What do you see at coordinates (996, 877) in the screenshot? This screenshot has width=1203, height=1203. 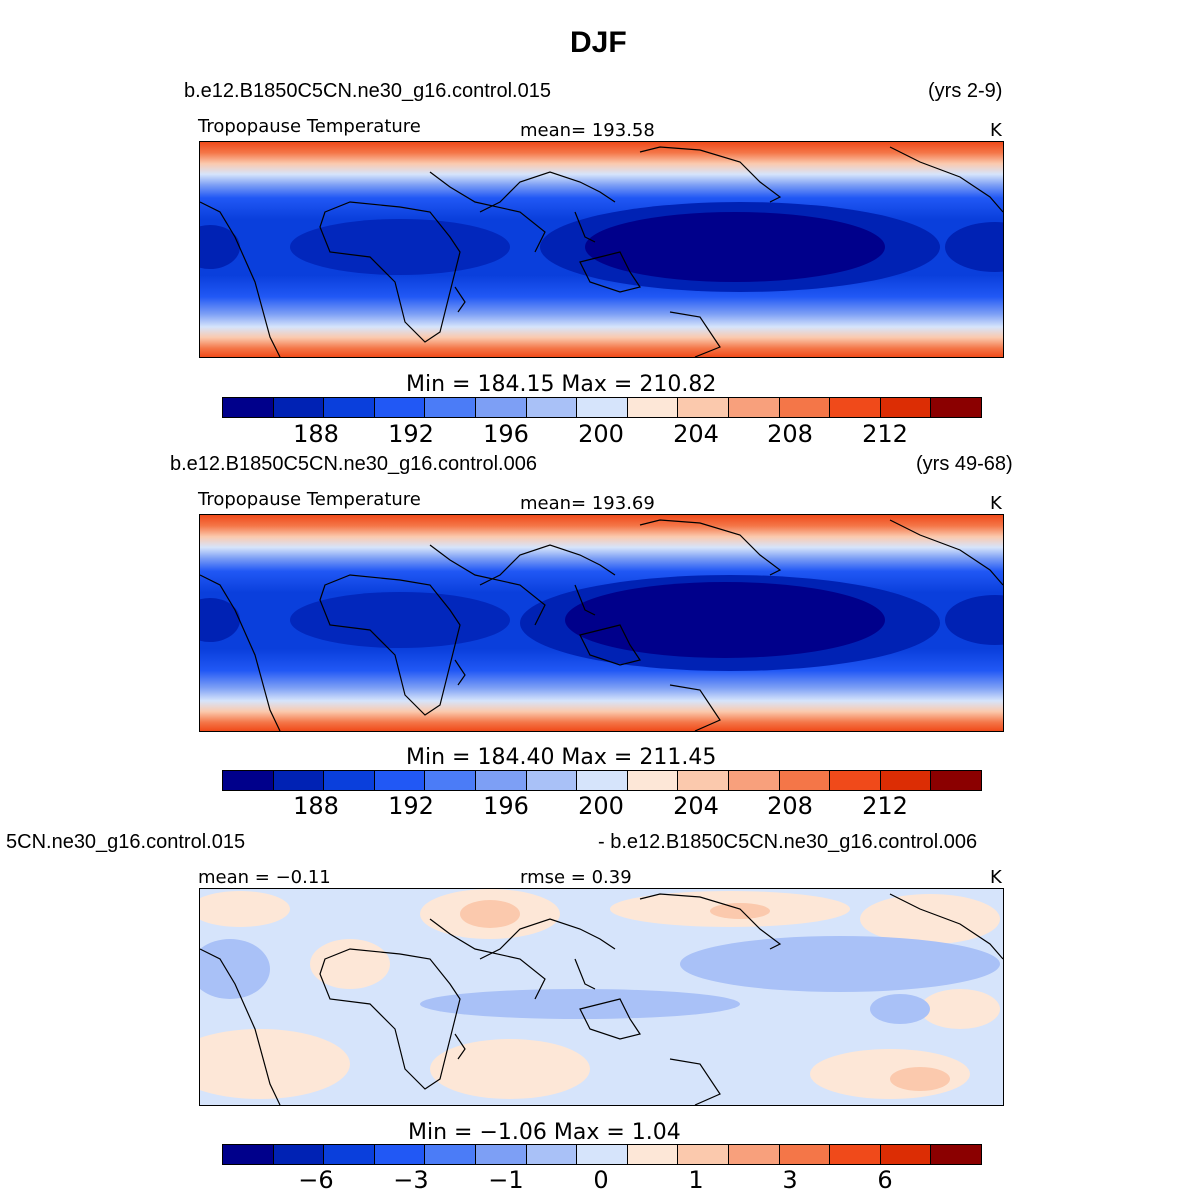 I see `panel3-units: K` at bounding box center [996, 877].